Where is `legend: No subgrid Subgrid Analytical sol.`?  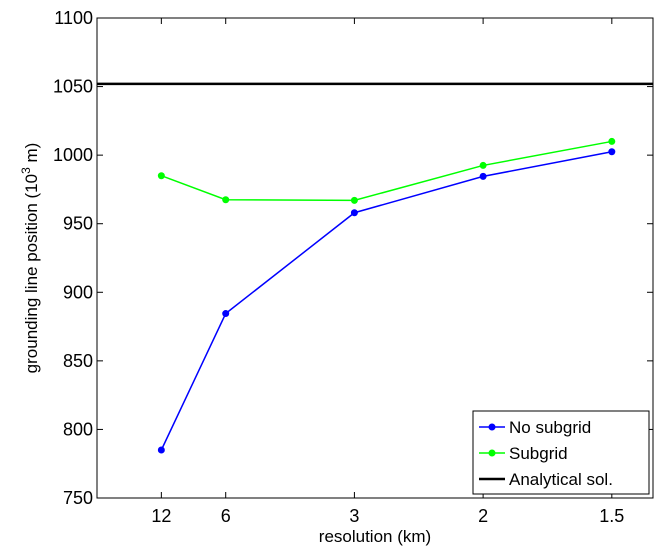 legend: No subgrid Subgrid Analytical sol. is located at coordinates (561, 452).